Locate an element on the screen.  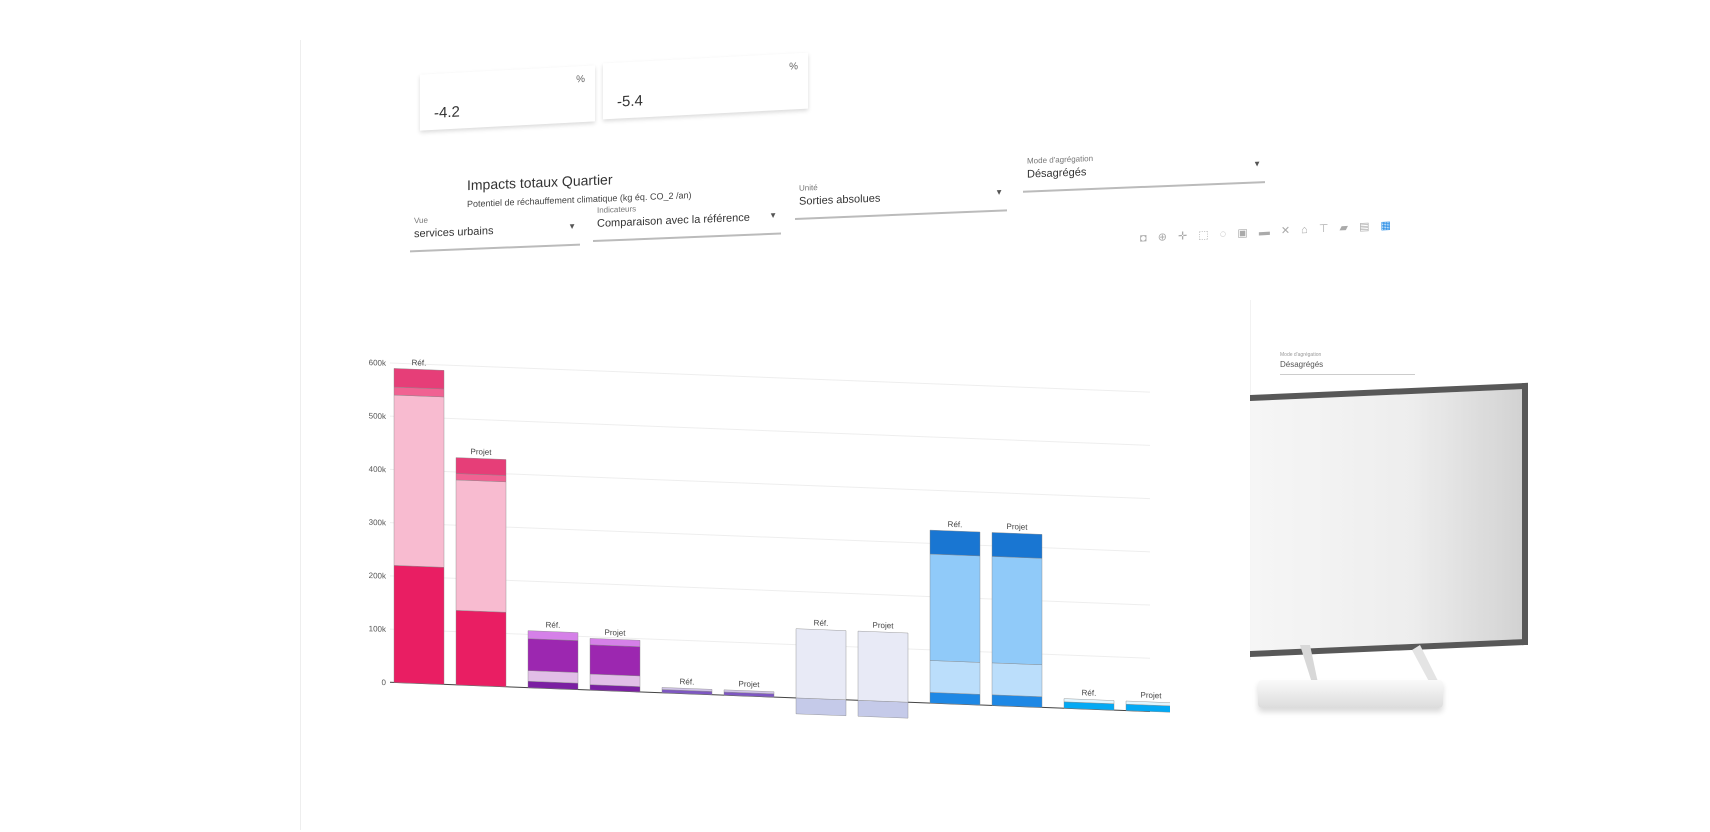
ghost-mode-select: Mode d'agrégation Désagrégés is located at coordinates (1347, 363).